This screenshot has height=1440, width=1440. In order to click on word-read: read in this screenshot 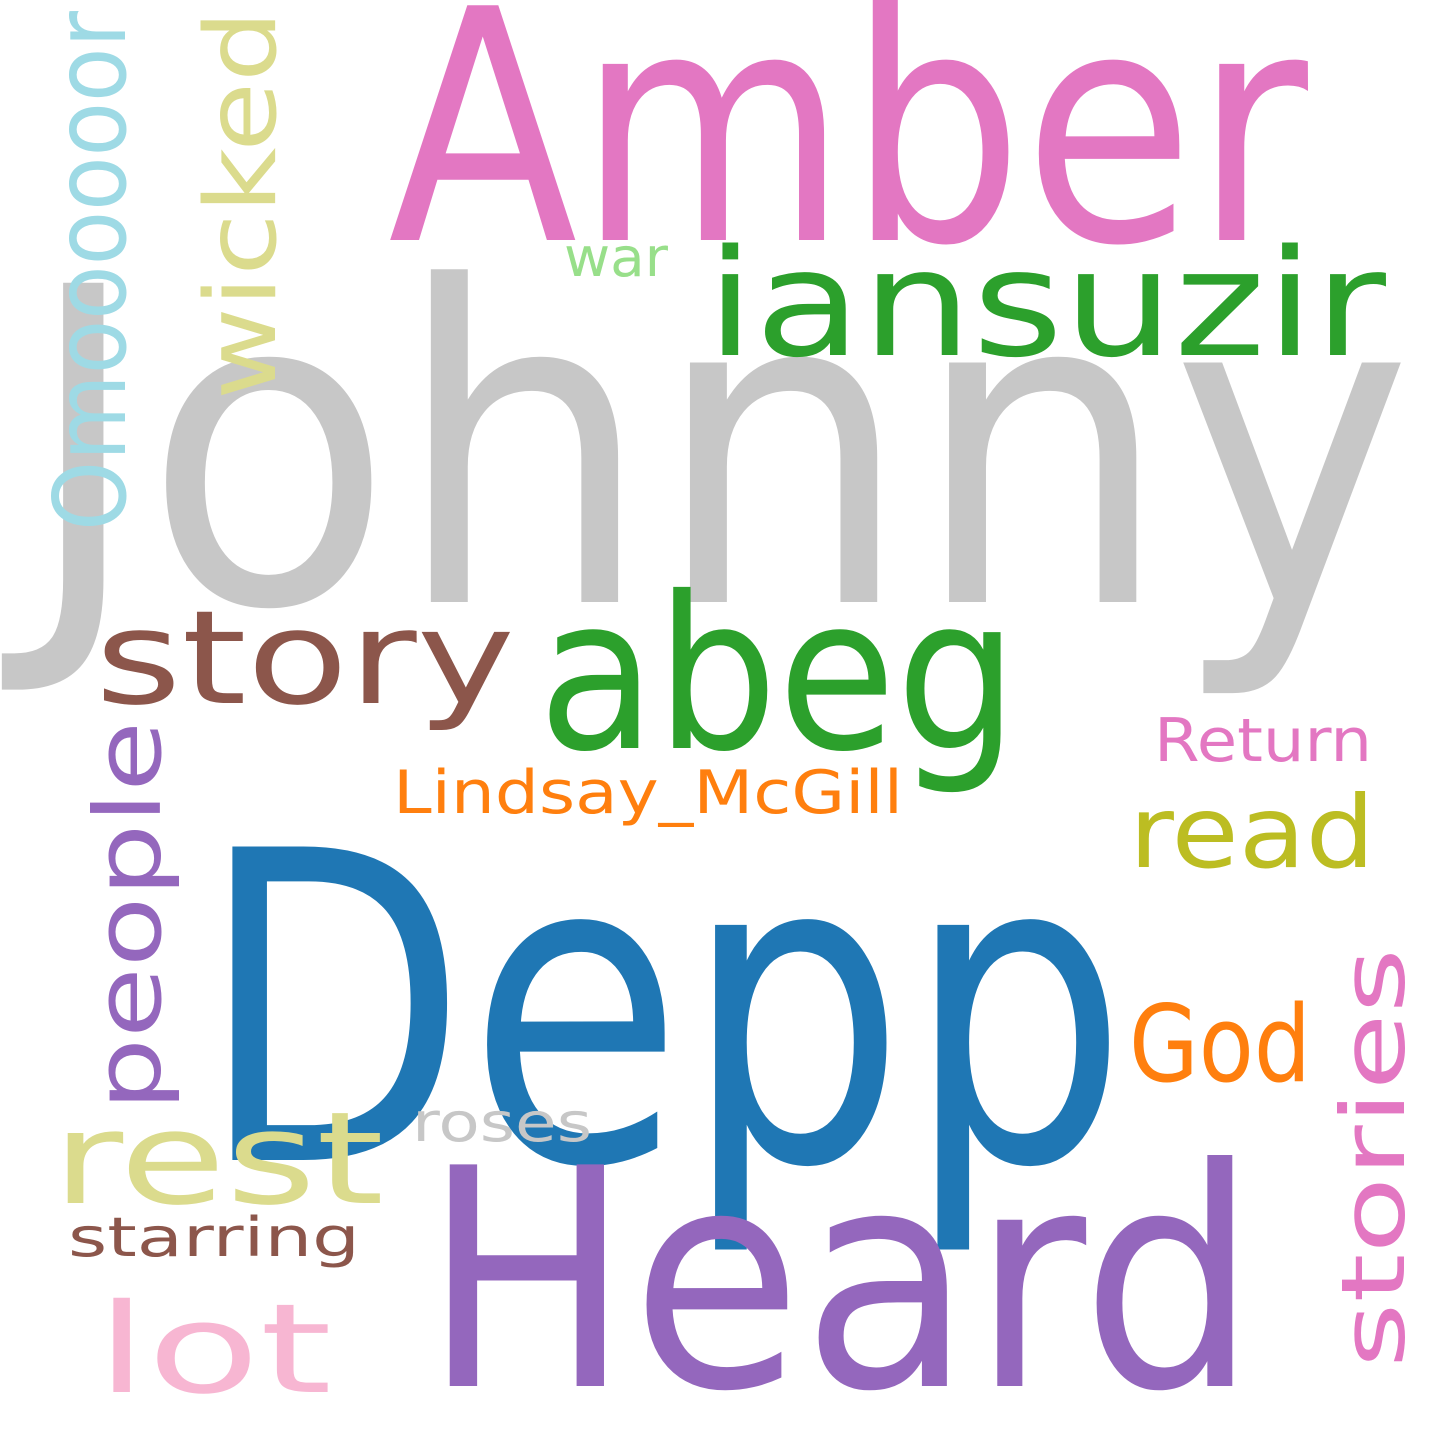, I will do `click(1252, 832)`.